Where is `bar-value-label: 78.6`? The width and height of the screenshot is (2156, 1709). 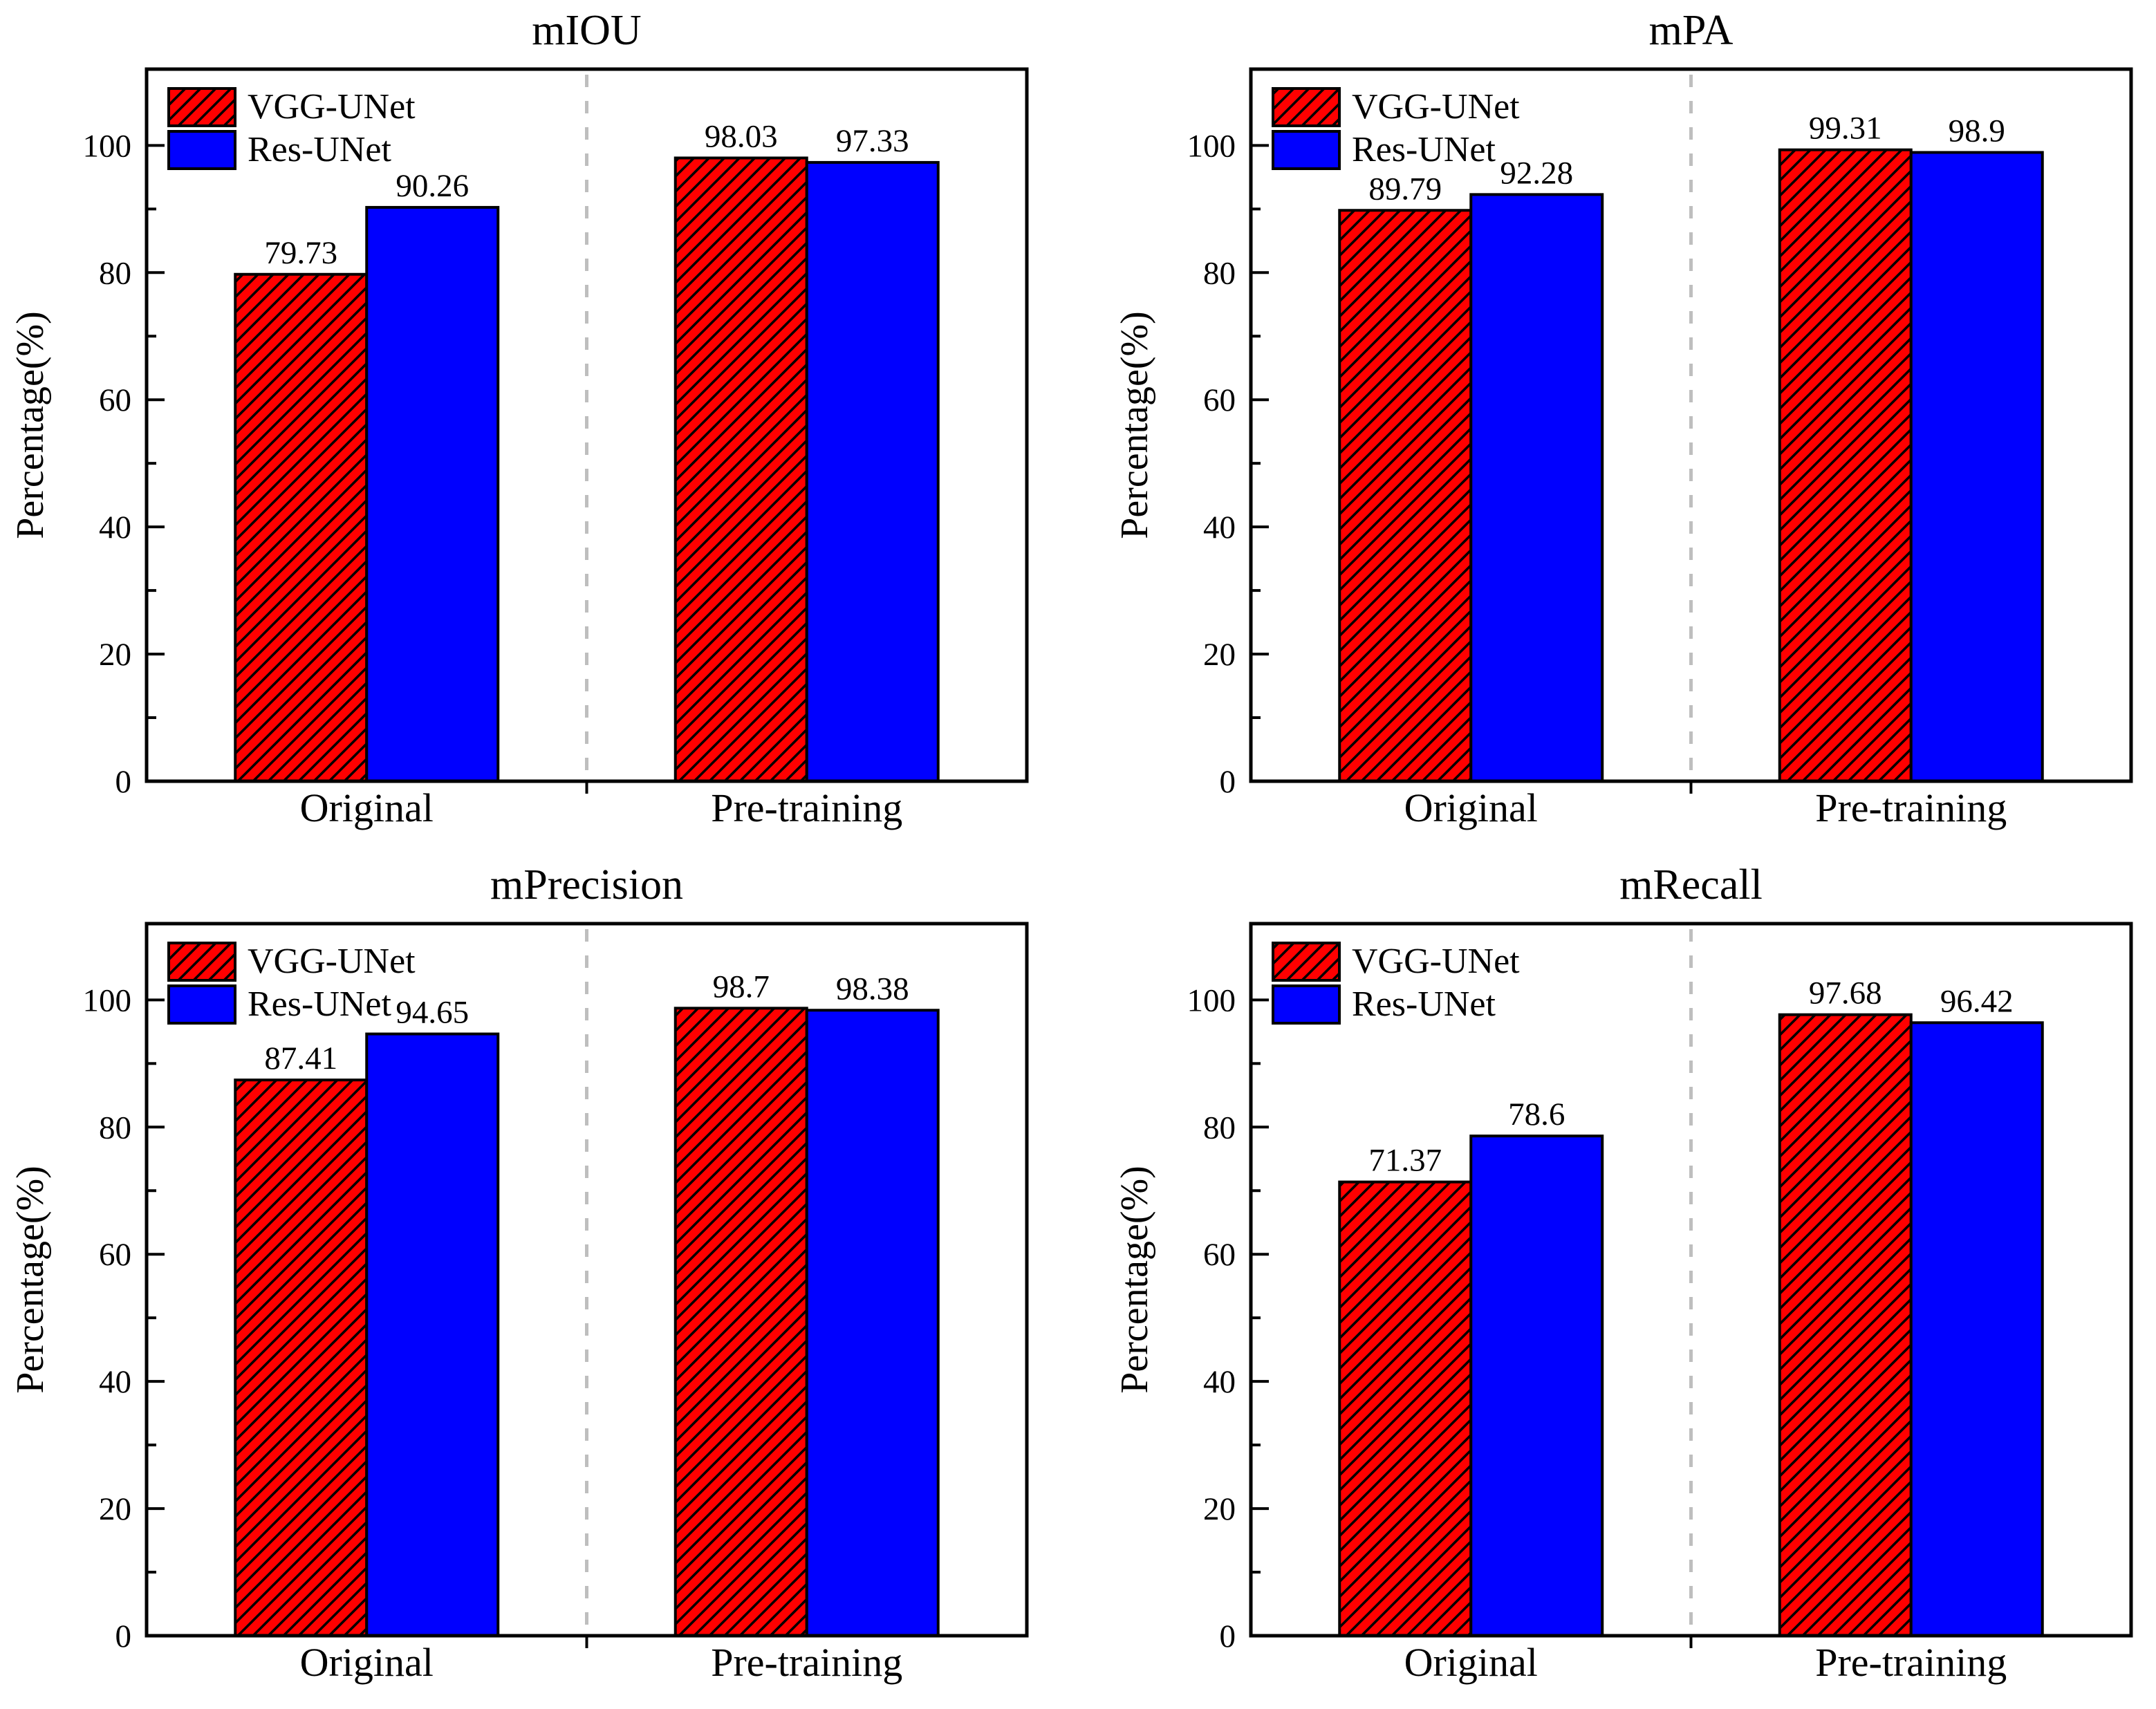 bar-value-label: 78.6 is located at coordinates (1536, 1114).